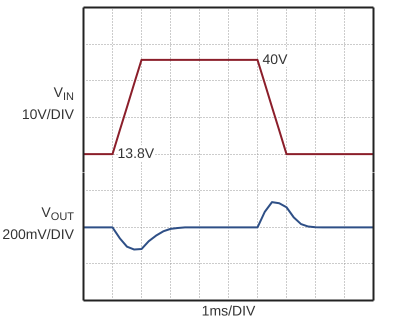 The width and height of the screenshot is (400, 331). What do you see at coordinates (229, 310) in the screenshot?
I see `x-axis-title: 1ms/DIV` at bounding box center [229, 310].